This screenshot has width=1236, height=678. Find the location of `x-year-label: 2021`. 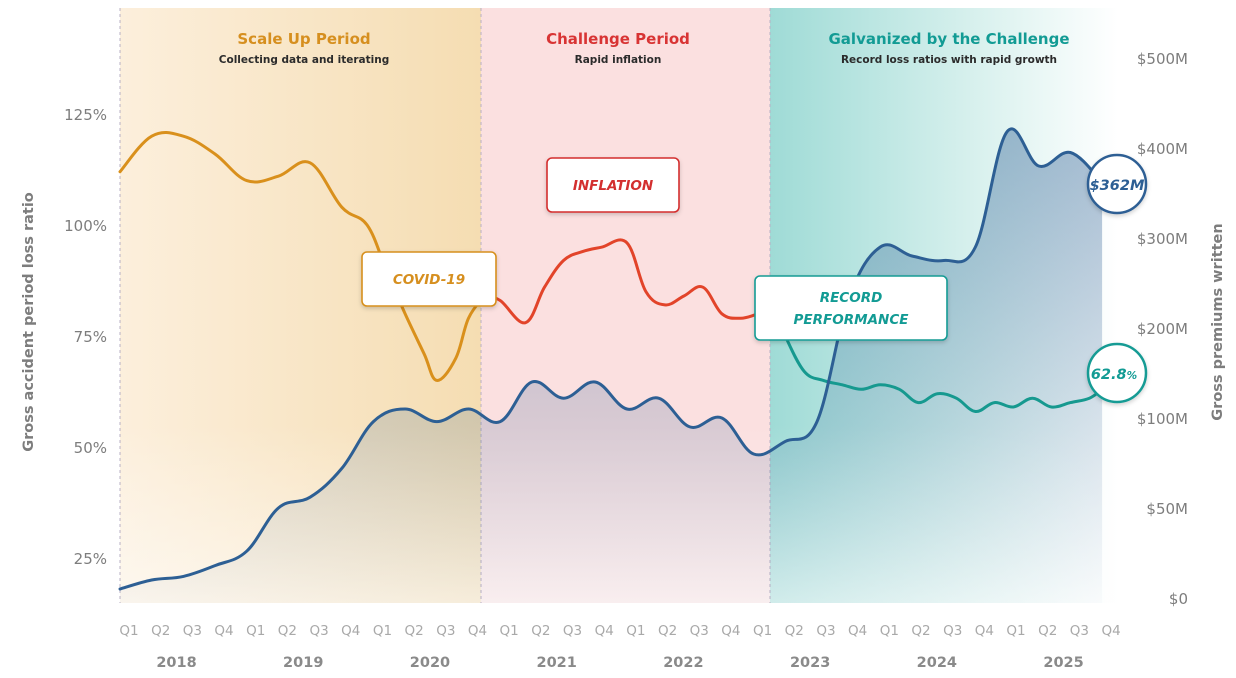

x-year-label: 2021 is located at coordinates (557, 663).